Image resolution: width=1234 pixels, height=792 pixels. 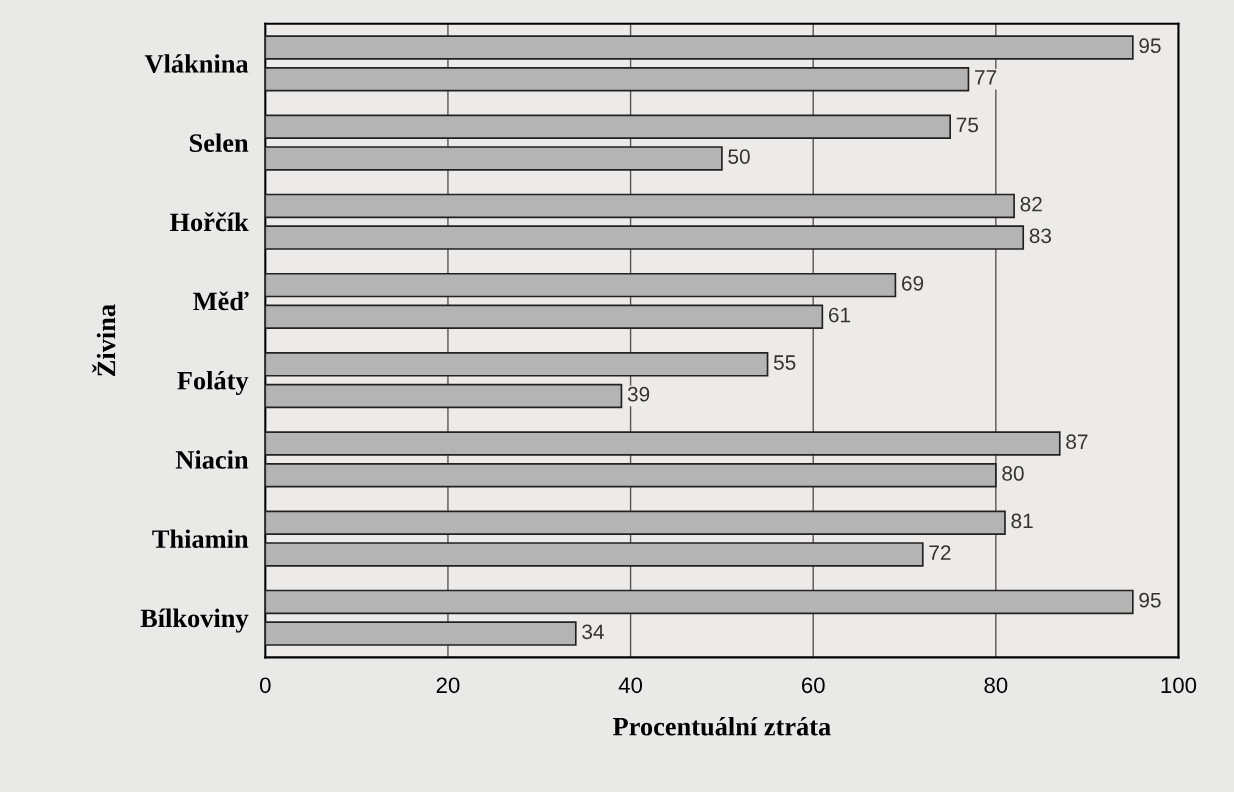 I want to click on data-label: 80, so click(x=1013, y=473).